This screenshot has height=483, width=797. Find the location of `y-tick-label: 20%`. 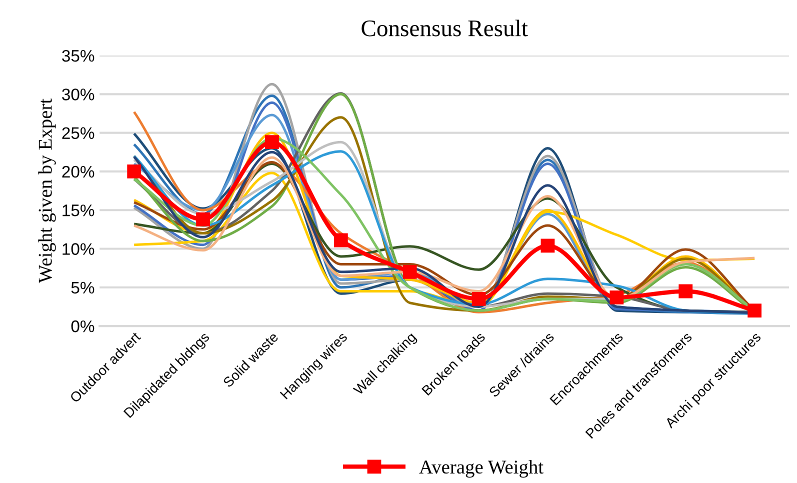

y-tick-label: 20% is located at coordinates (78, 172).